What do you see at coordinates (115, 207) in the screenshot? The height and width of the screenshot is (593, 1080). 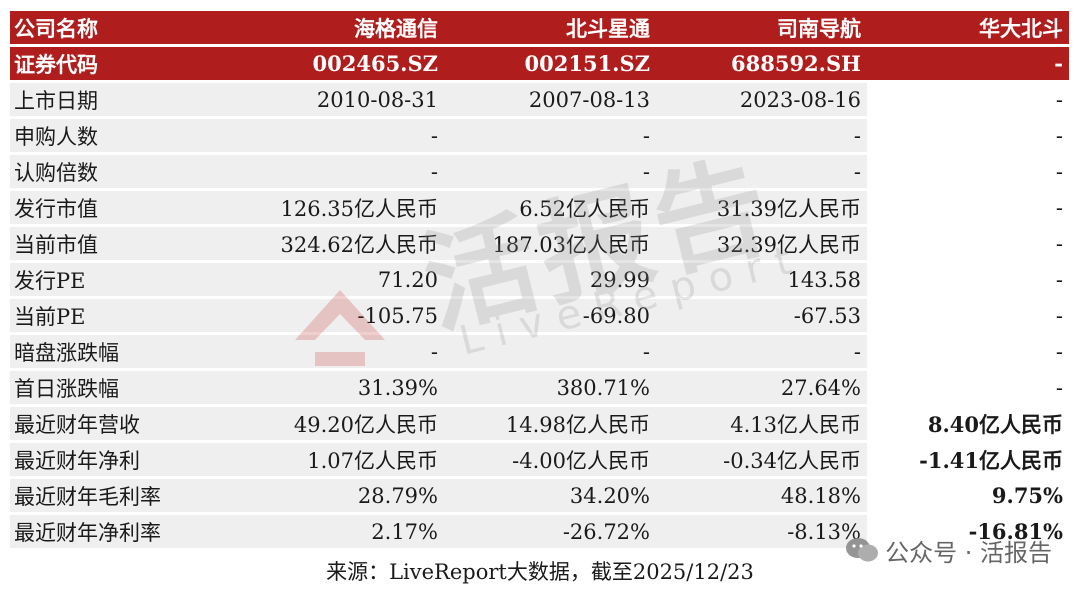 I see `row-label: 发行市值` at bounding box center [115, 207].